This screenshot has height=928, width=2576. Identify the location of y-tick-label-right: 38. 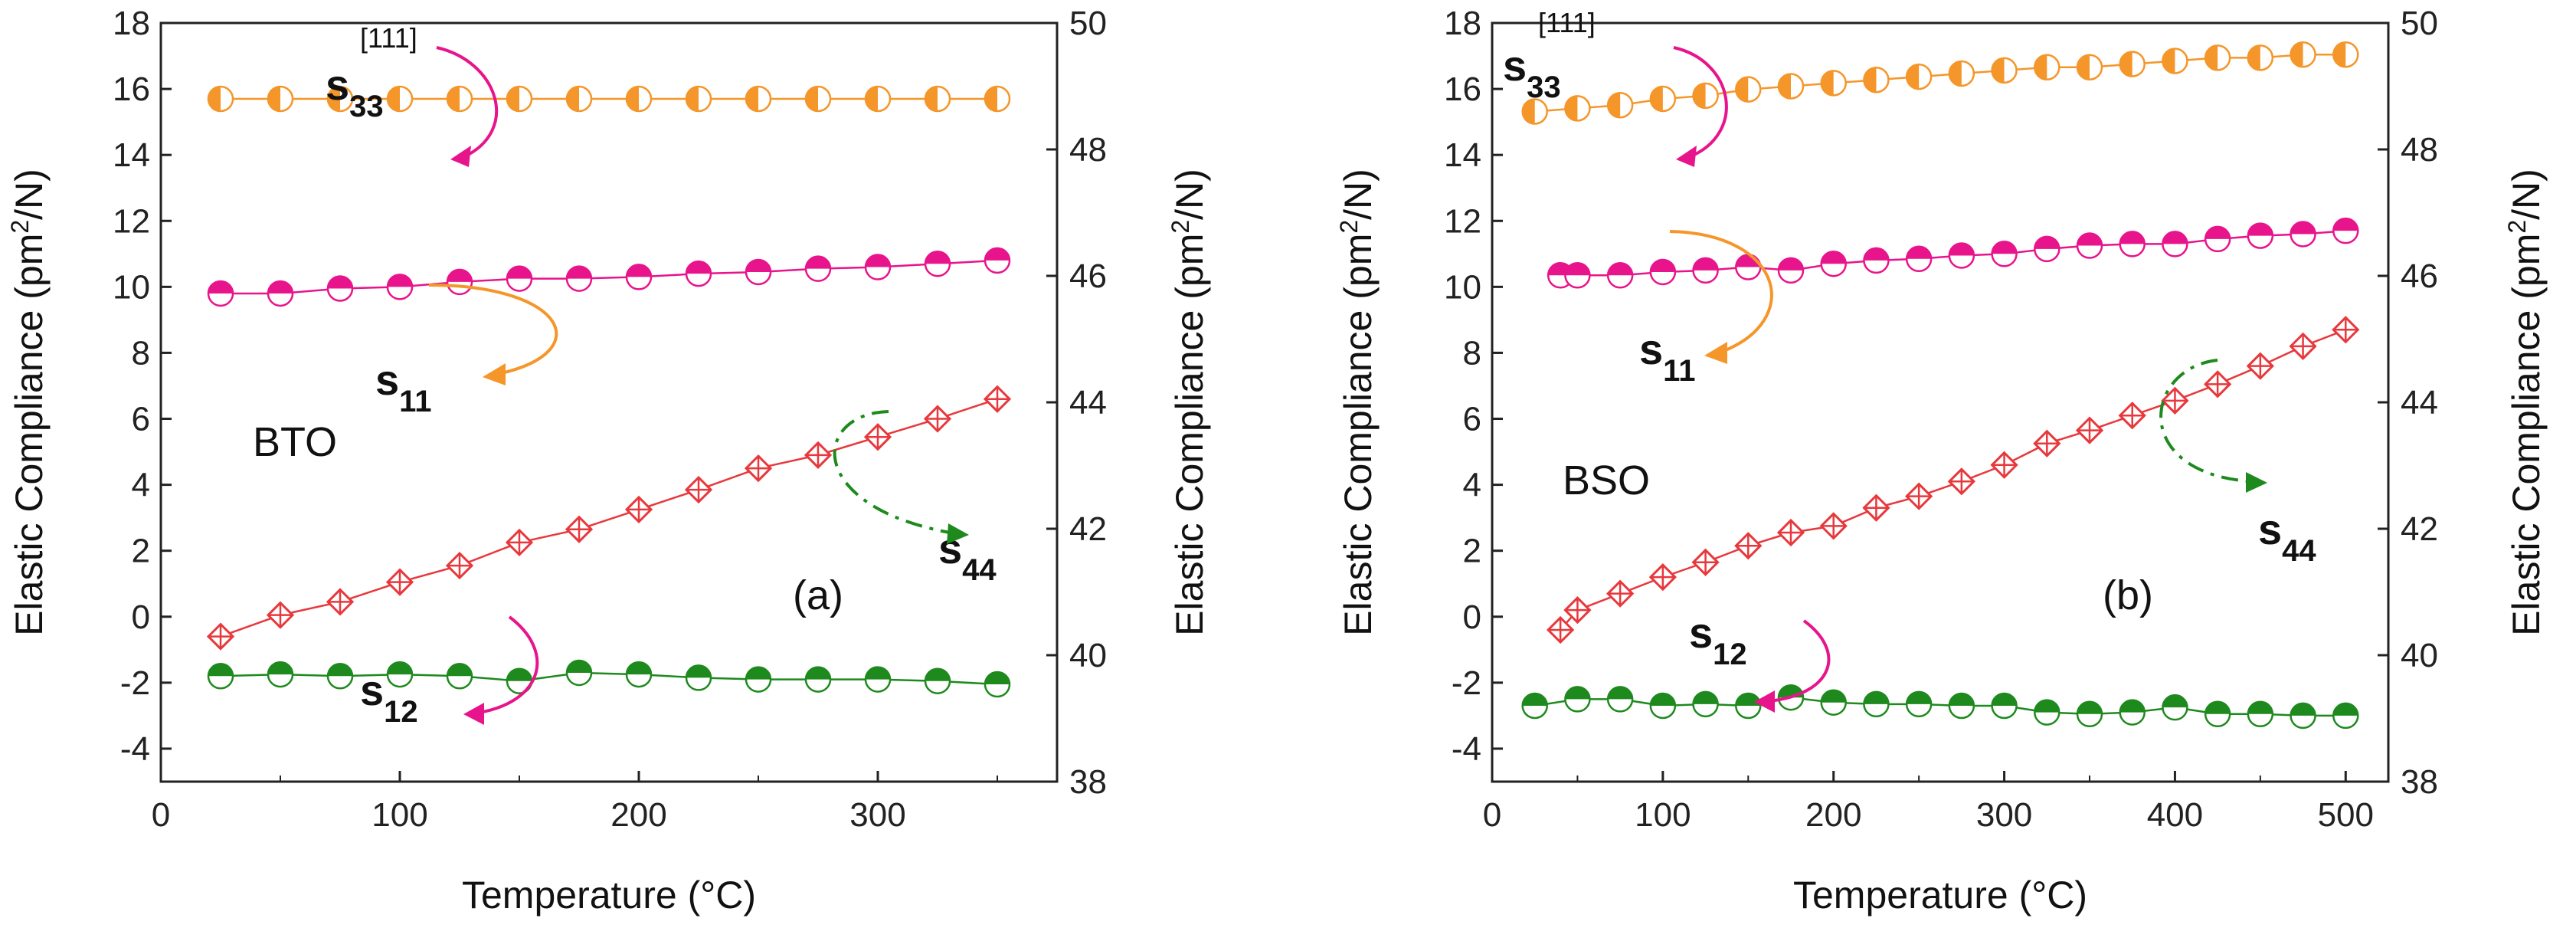
(2419, 782).